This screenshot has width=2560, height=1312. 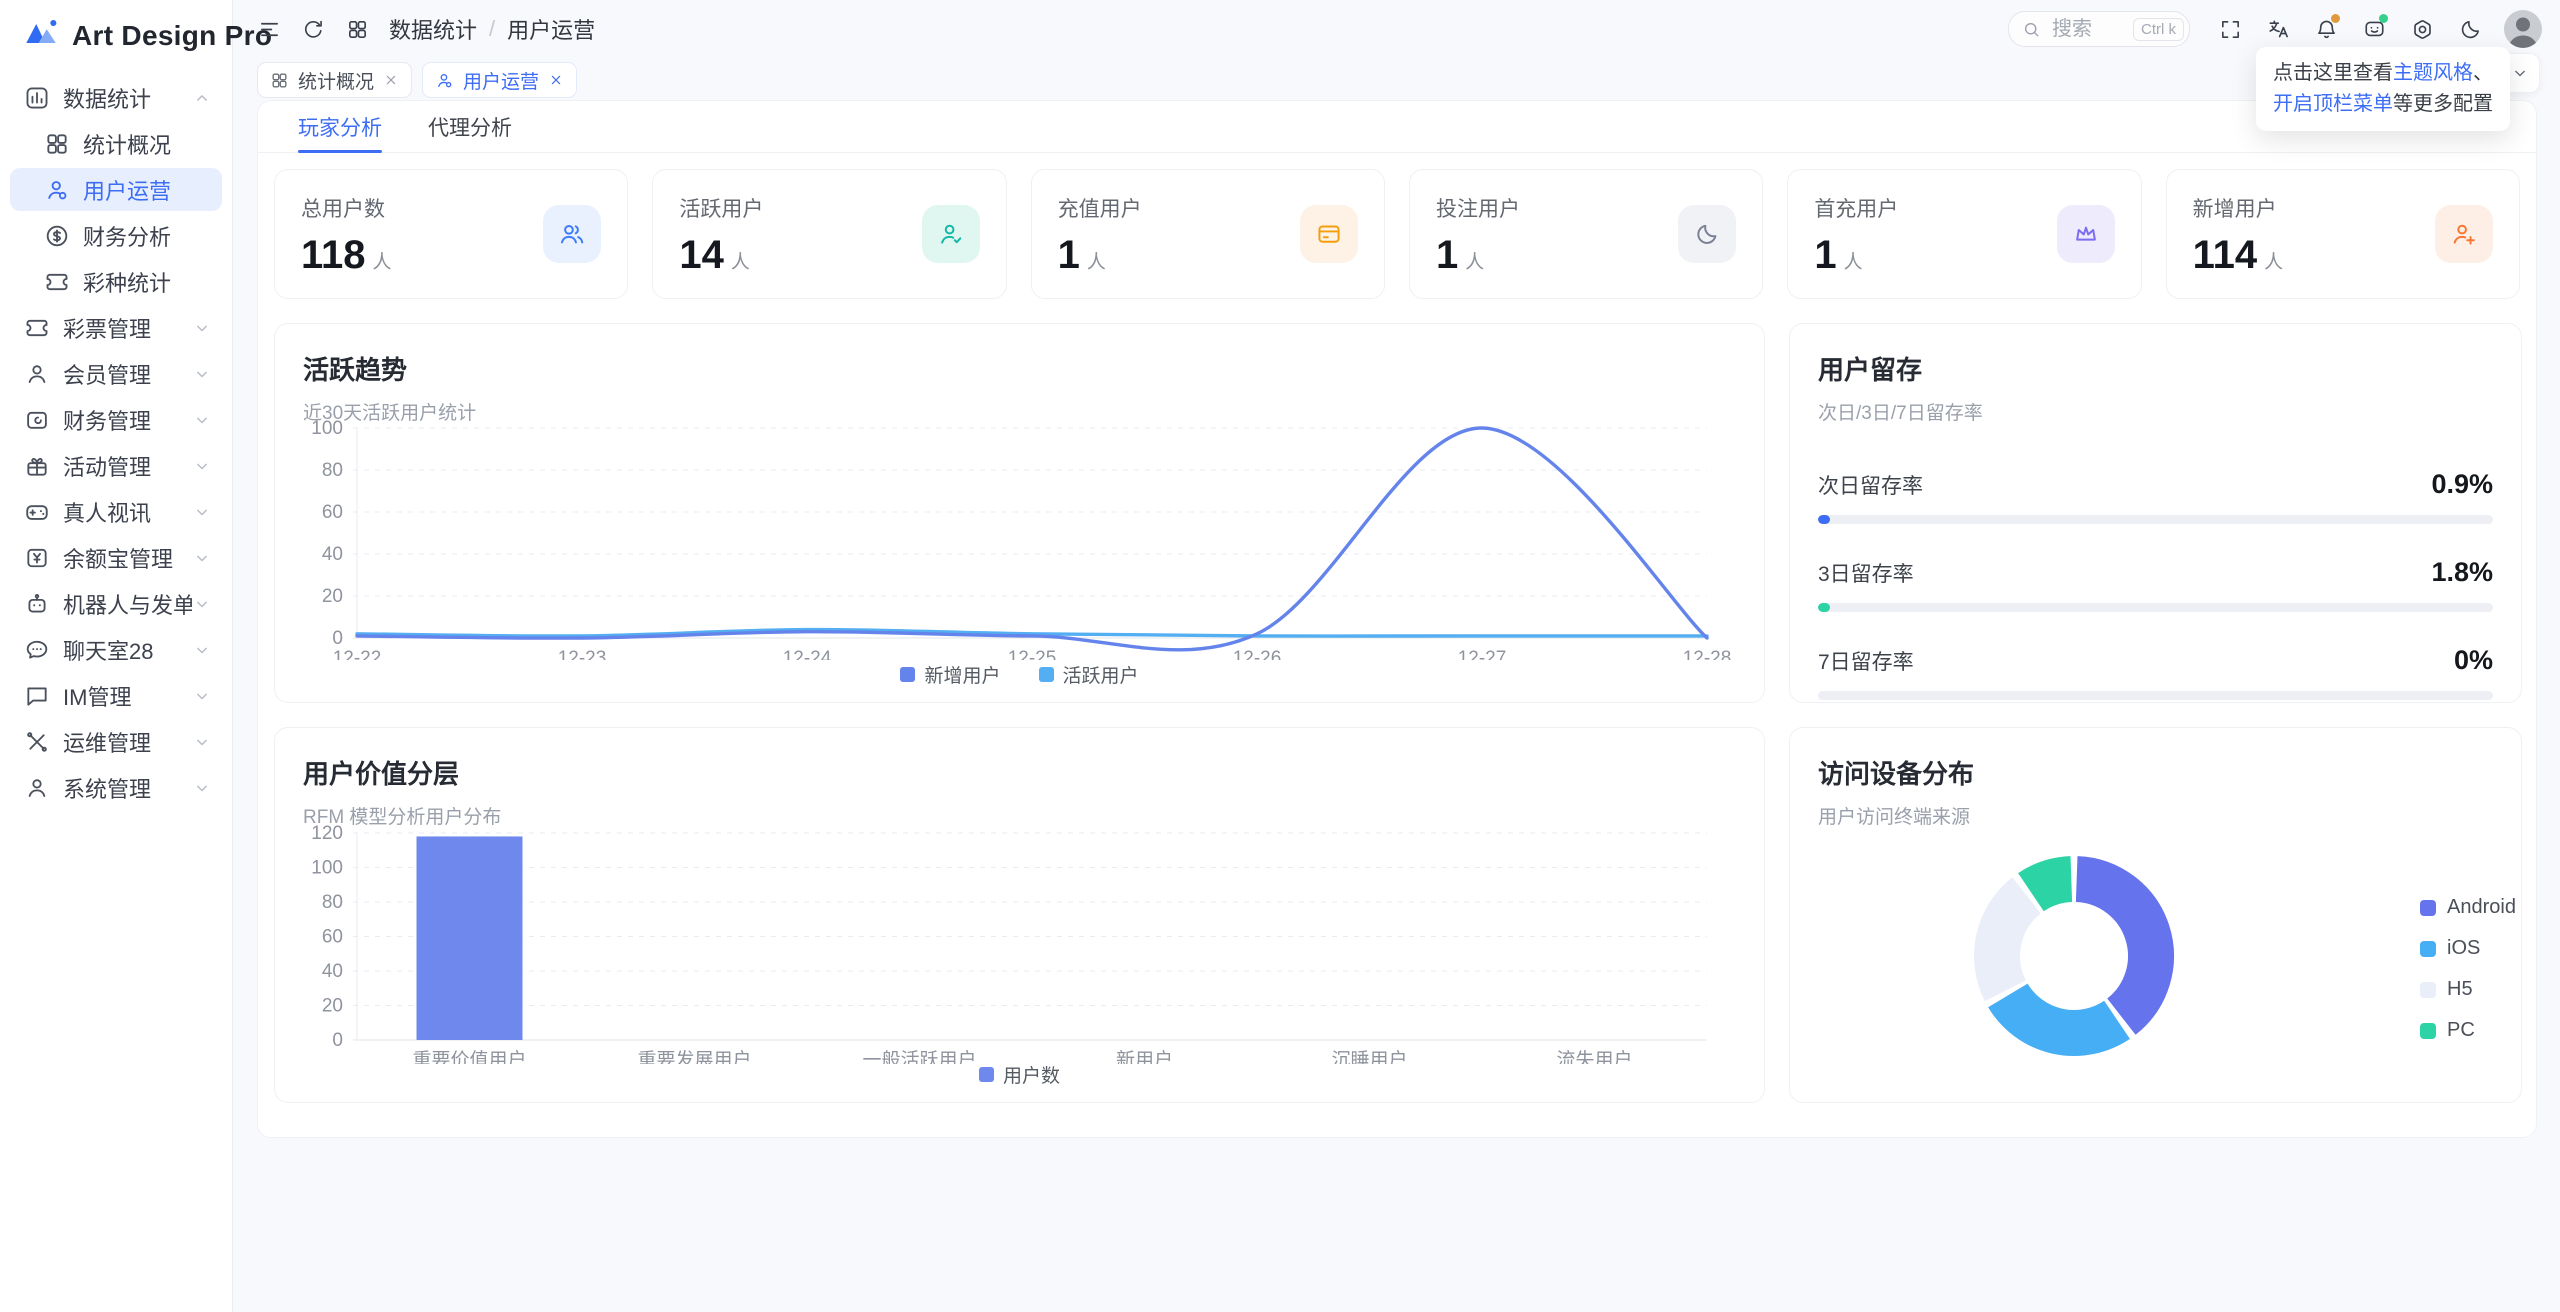 I want to click on sidebar-item-9: IM管理, so click(x=116, y=695).